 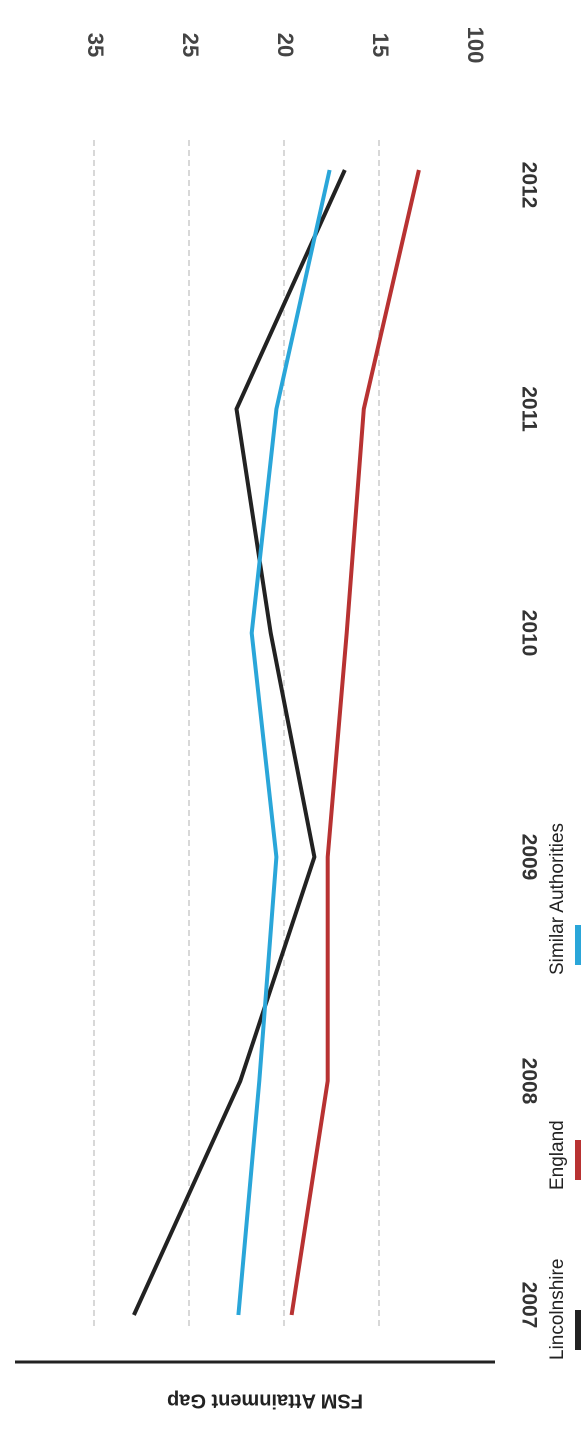 What do you see at coordinates (528, 409) in the screenshot?
I see `x-tick-label: 2011` at bounding box center [528, 409].